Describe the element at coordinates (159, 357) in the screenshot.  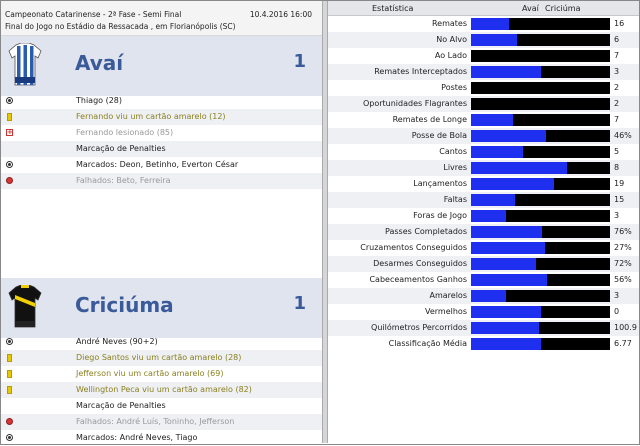
I see `event-text: Diego Santos viu um cartão amarelo (28)` at that location.